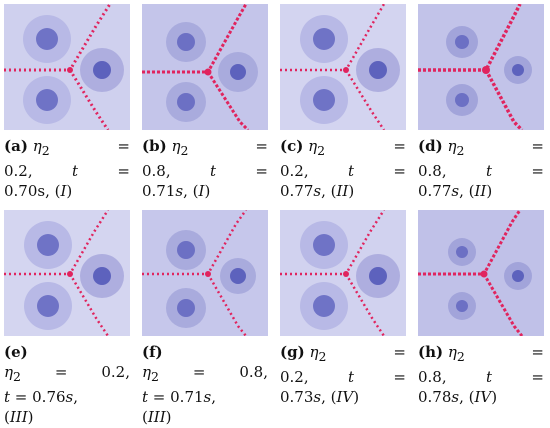  Describe the element at coordinates (481, 67) in the screenshot. I see `fractal-image-d` at that location.